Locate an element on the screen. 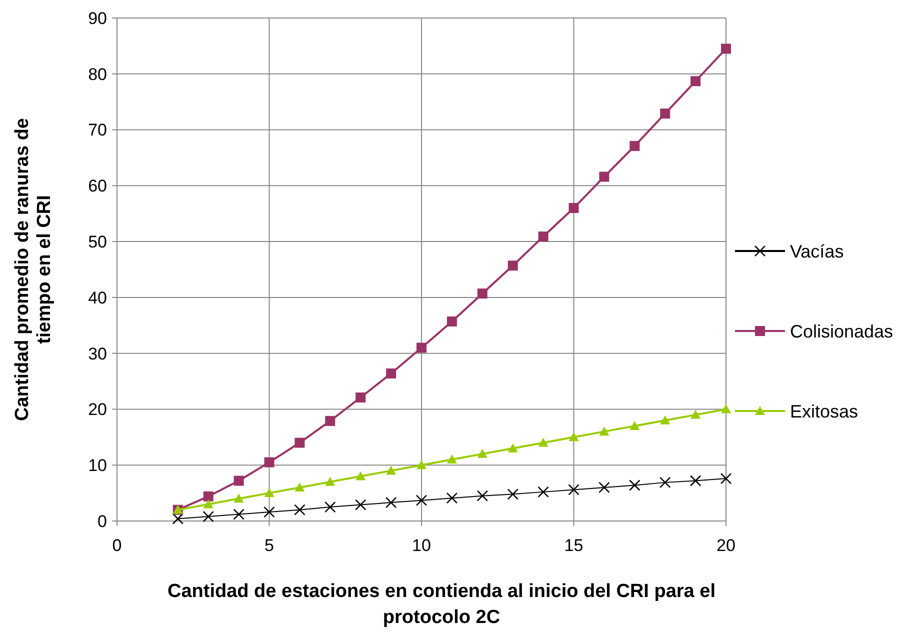 The width and height of the screenshot is (923, 632). legend-label: Vacías is located at coordinates (817, 251).